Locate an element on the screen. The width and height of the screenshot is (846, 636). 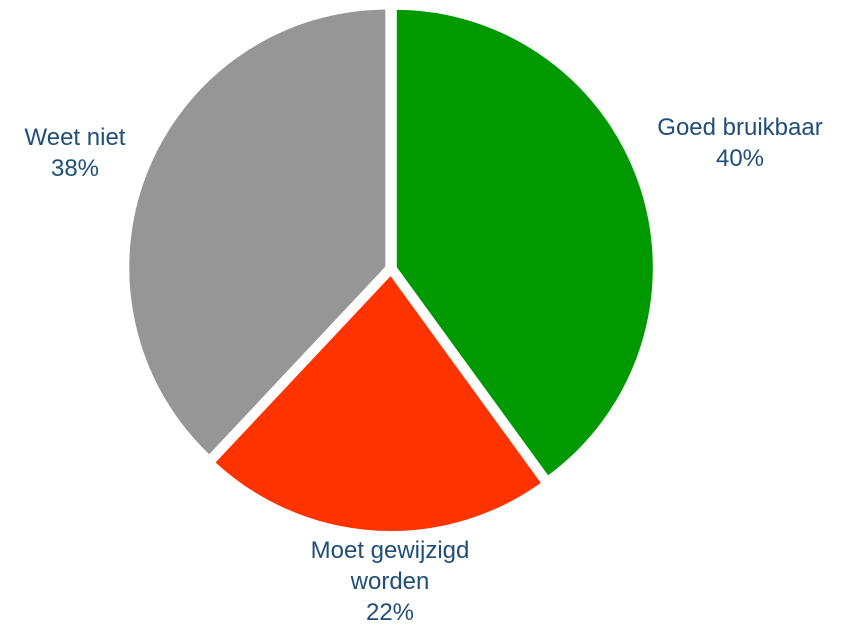
slice-category-label: Weet niet is located at coordinates (75, 137).